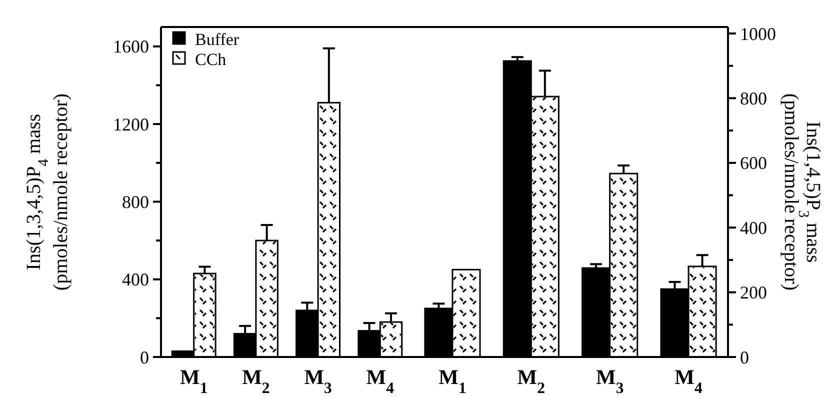  I want to click on y-tick-label: 400, so click(135, 280).